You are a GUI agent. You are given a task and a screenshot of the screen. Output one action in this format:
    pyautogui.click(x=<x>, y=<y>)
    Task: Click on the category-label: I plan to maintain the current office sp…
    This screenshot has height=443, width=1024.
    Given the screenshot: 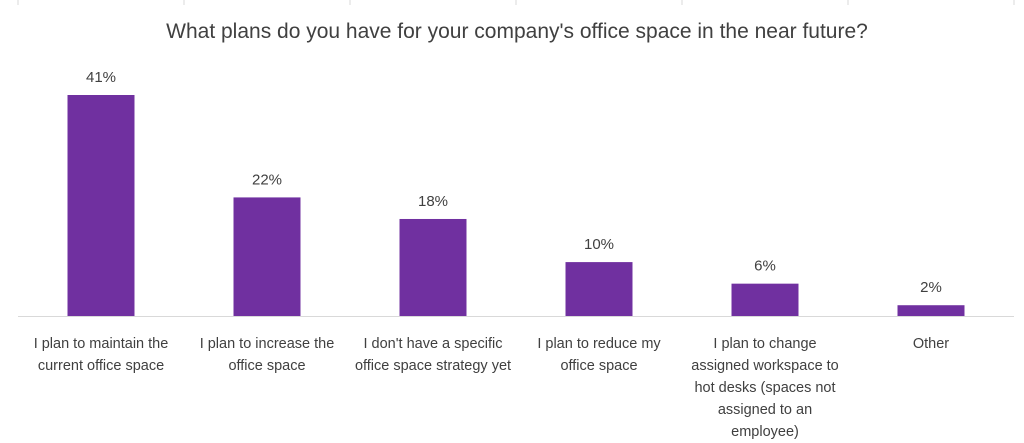 What is the action you would take?
    pyautogui.click(x=101, y=355)
    